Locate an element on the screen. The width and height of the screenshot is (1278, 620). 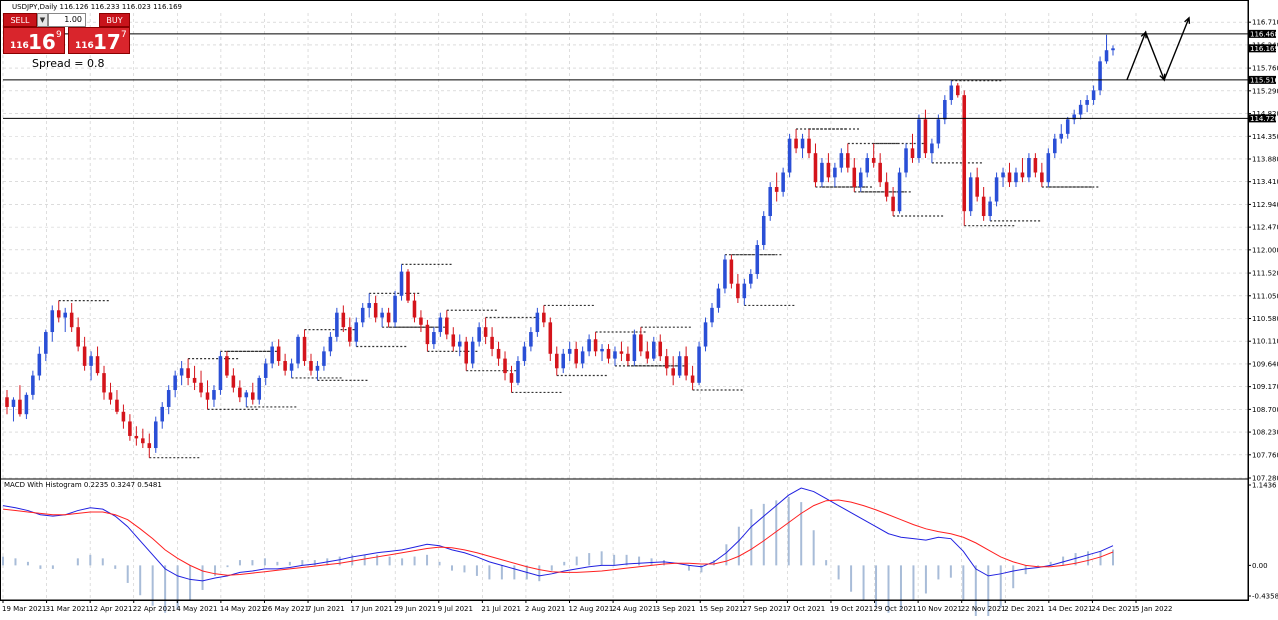
price-level-tag-label: 116.468 is located at coordinates (1264, 34).